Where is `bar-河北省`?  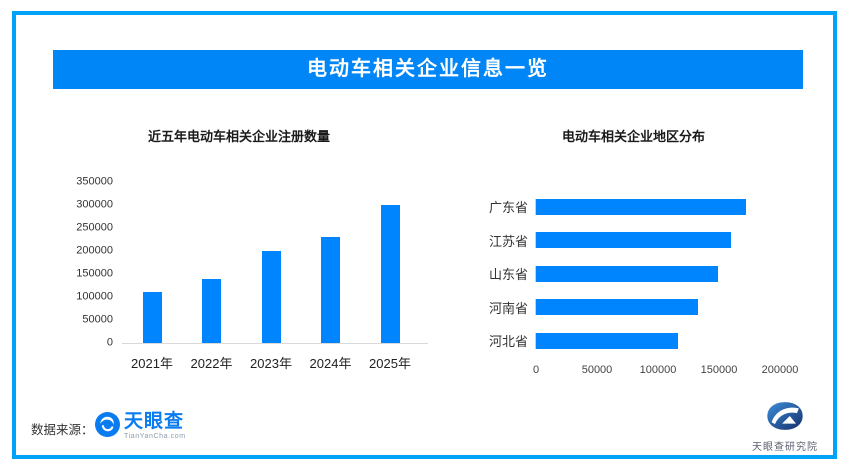
bar-河北省 is located at coordinates (607, 340).